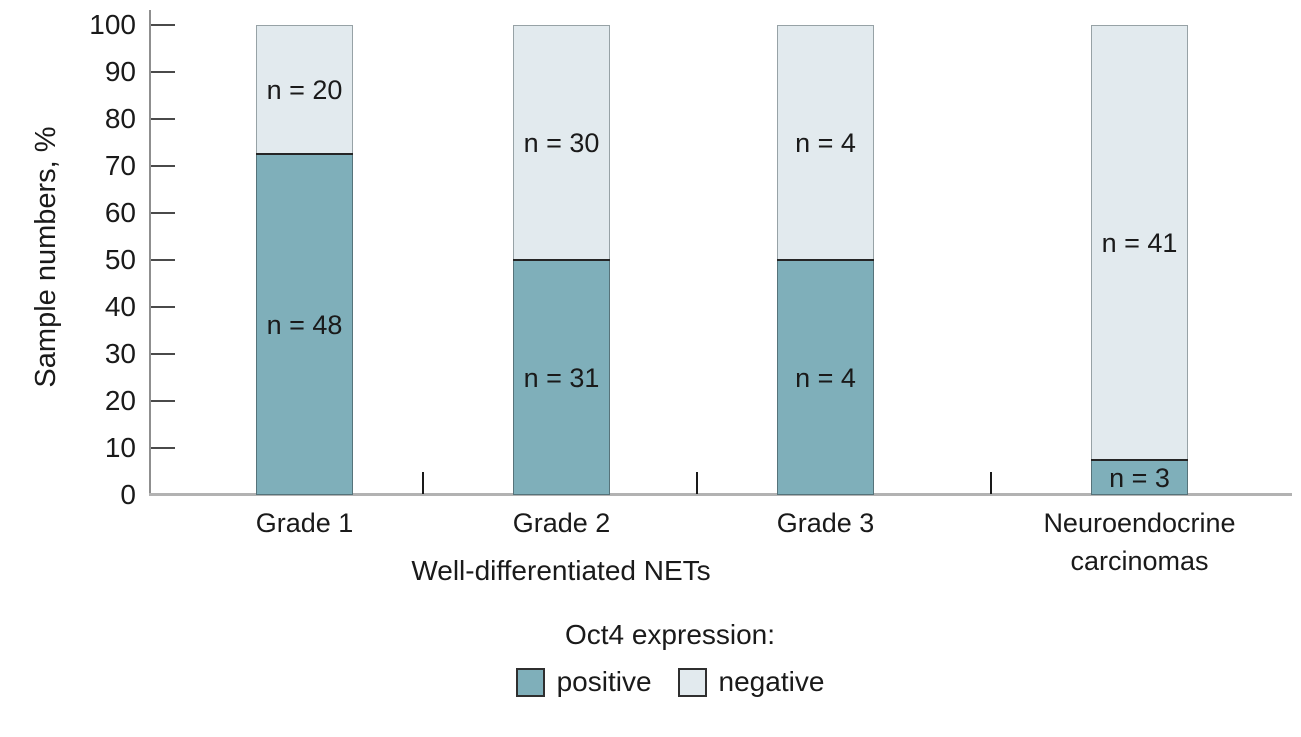 This screenshot has height=737, width=1301. Describe the element at coordinates (120, 165) in the screenshot. I see `y-tick-label: 70` at that location.